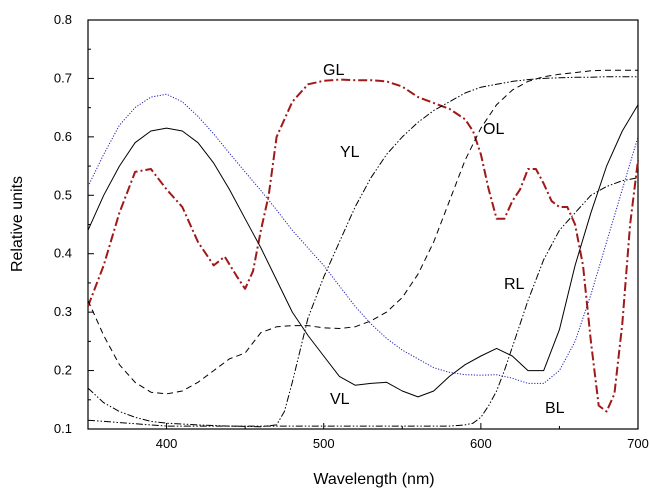  I want to click on series-label-bl: BL, so click(555, 408).